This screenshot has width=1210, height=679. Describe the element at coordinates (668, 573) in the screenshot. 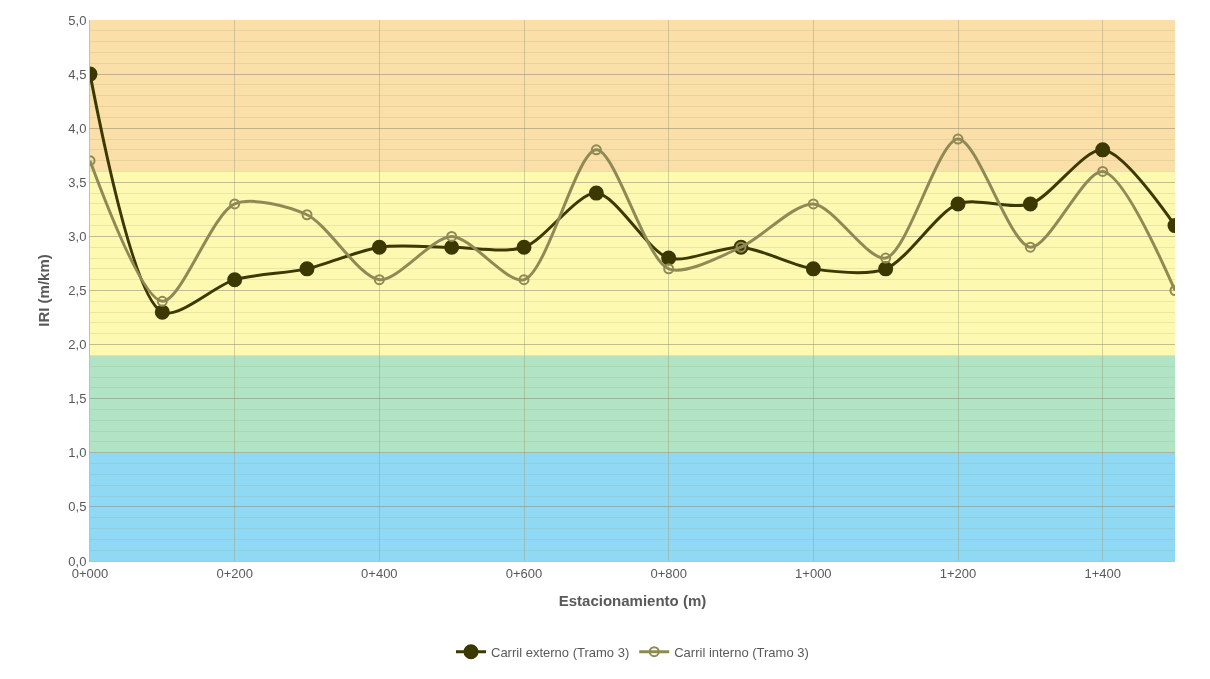

I see `x-tick-label: 0+800` at that location.